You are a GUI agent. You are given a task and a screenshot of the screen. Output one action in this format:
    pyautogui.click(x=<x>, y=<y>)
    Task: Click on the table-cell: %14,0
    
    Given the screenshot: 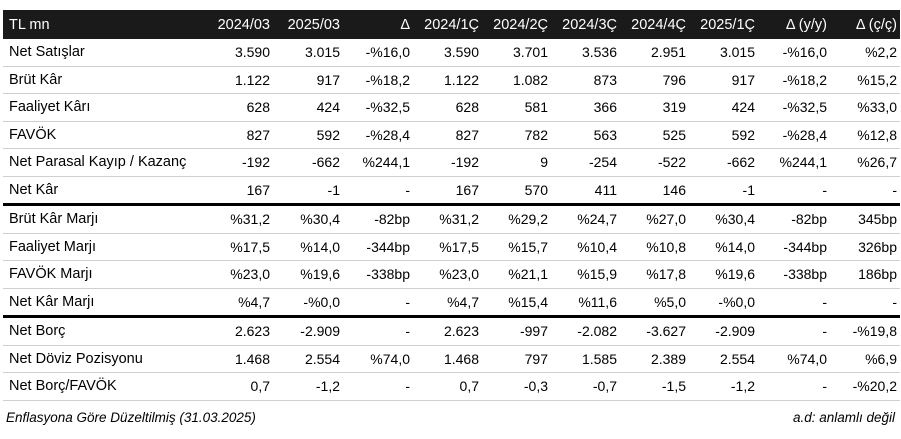 What is the action you would take?
    pyautogui.click(x=723, y=247)
    